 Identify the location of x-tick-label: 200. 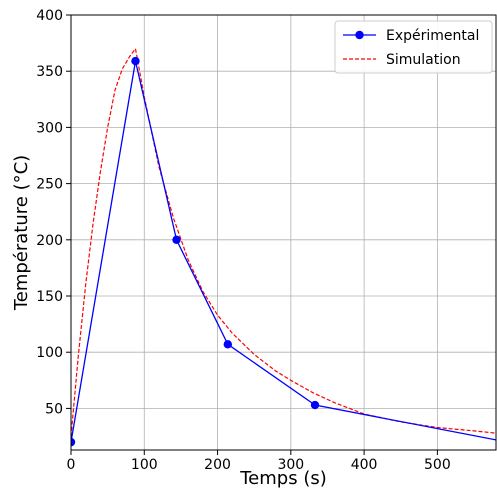
(217, 465).